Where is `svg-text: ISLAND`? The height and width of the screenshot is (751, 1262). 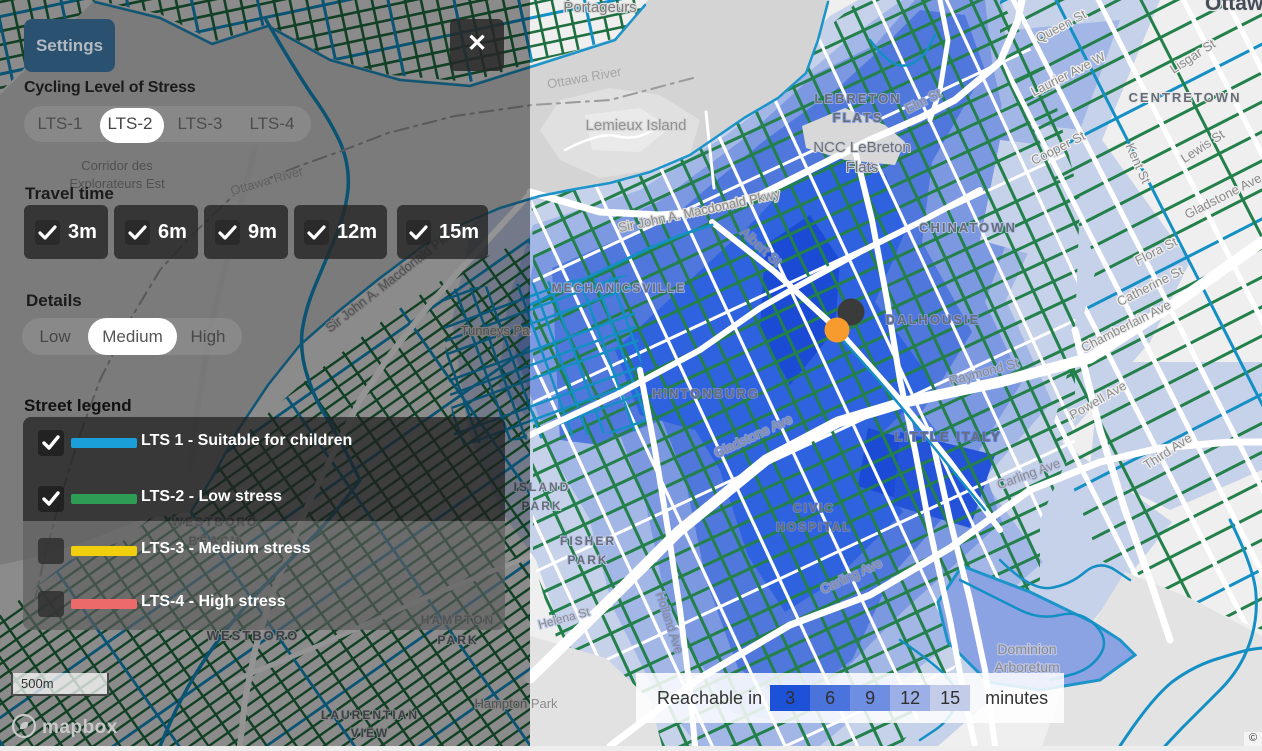 svg-text: ISLAND is located at coordinates (542, 487).